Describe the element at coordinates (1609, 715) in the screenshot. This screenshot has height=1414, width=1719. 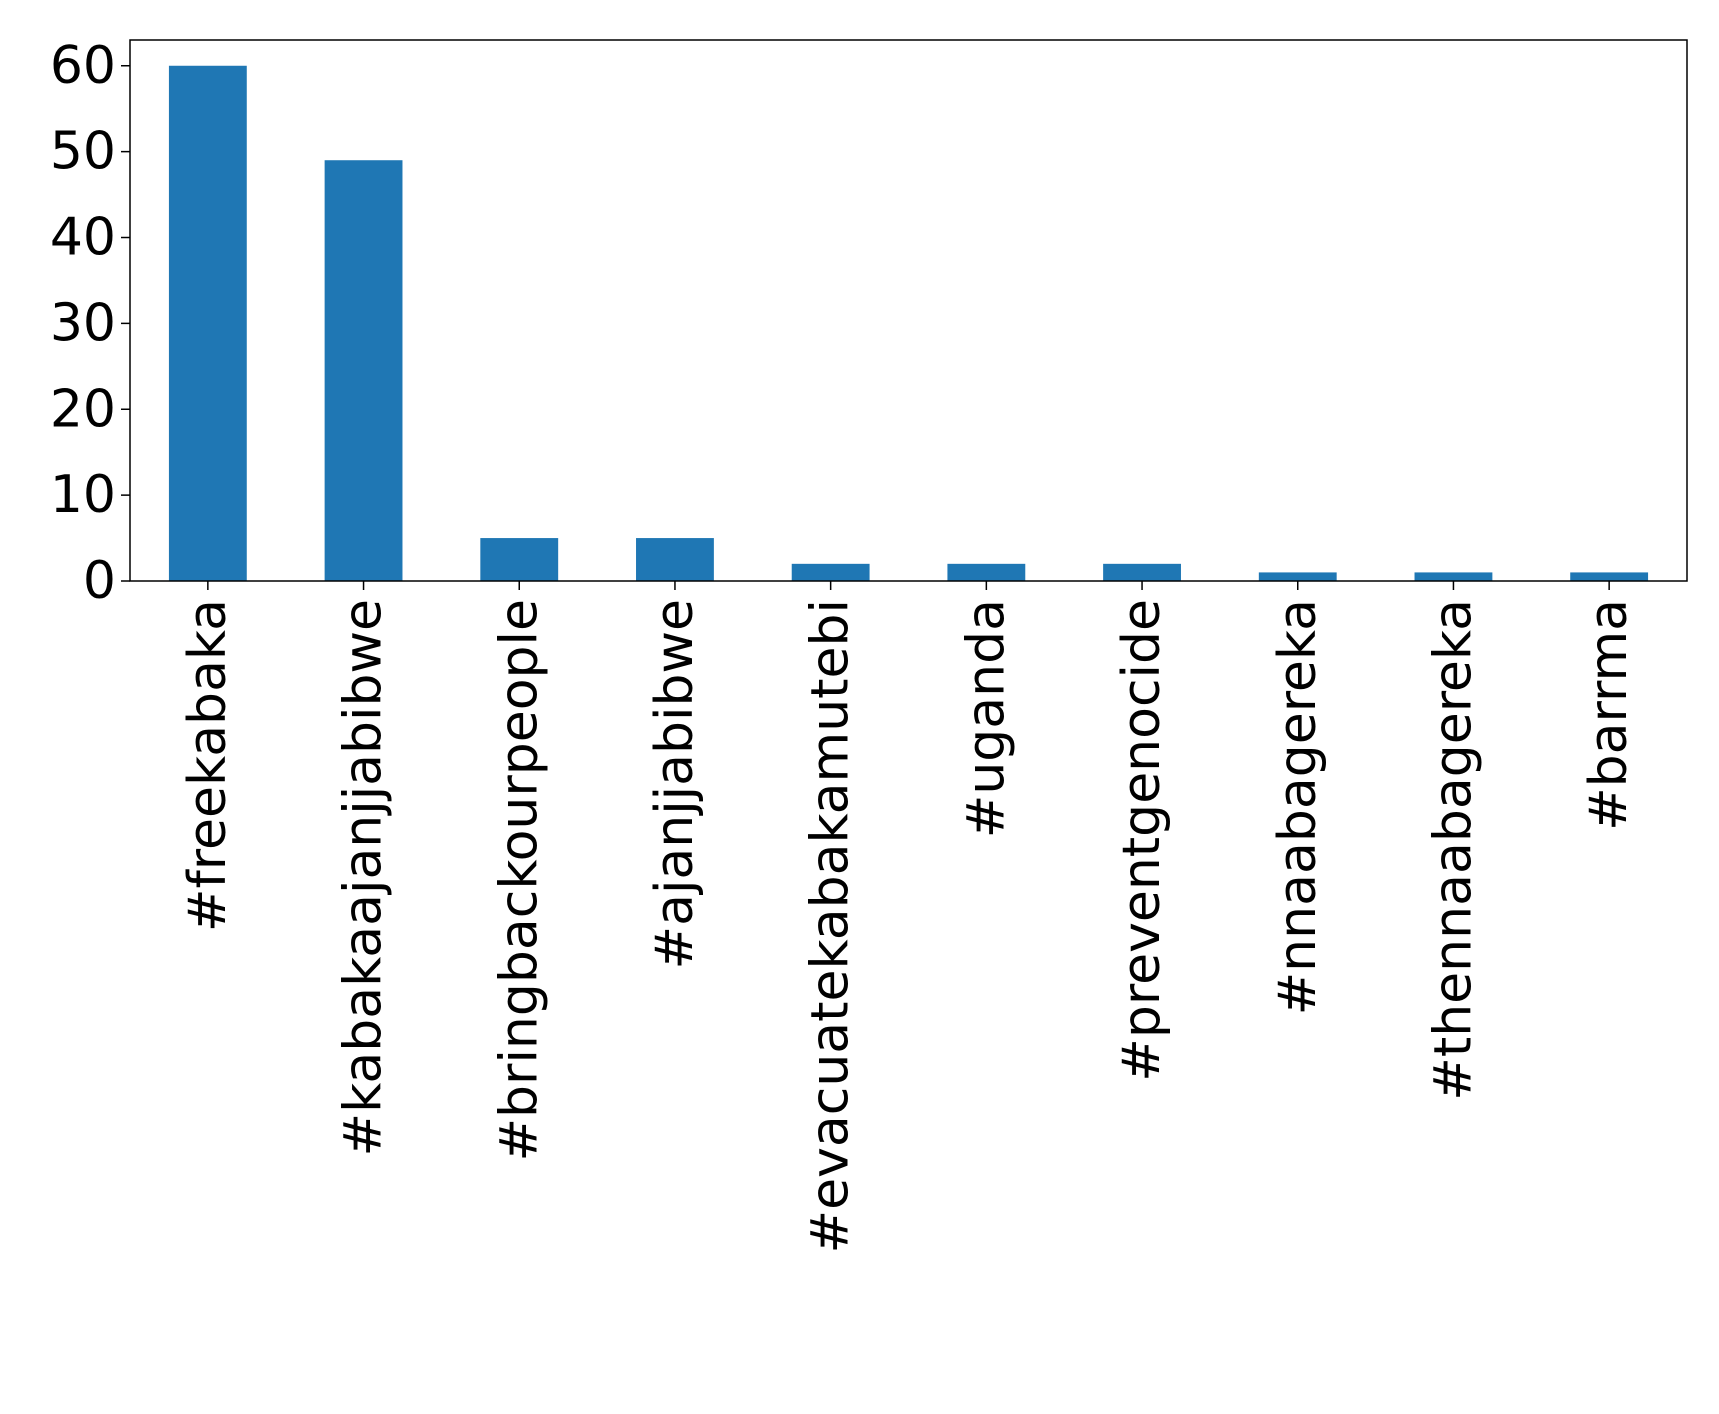
I see `x-tick-label: #barrma` at that location.